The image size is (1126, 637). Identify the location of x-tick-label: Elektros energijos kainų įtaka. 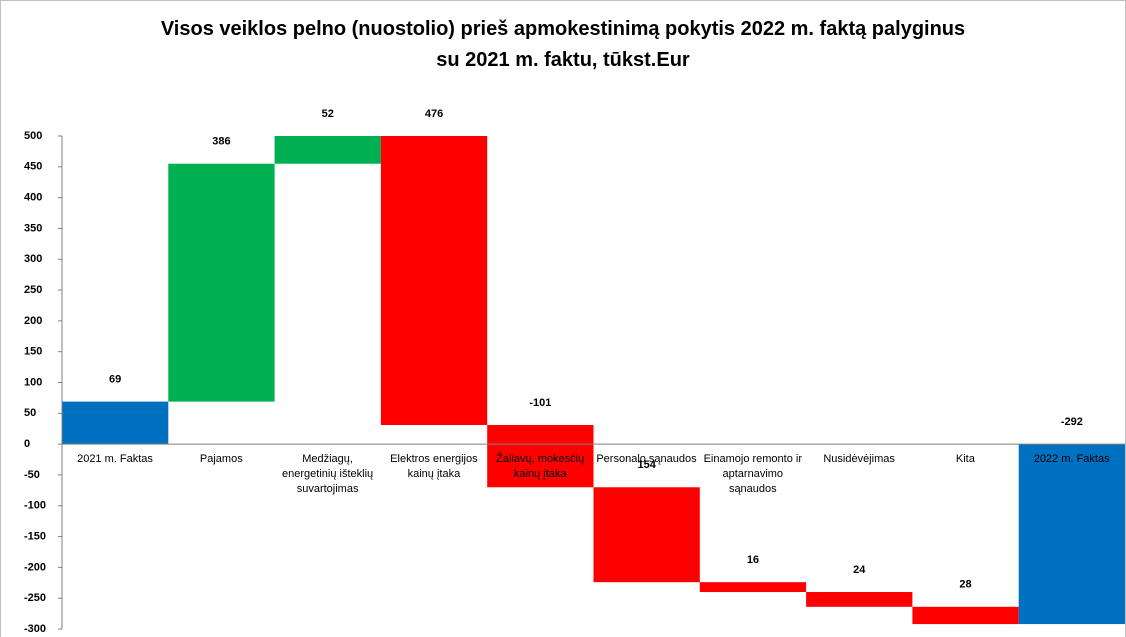
(434, 467).